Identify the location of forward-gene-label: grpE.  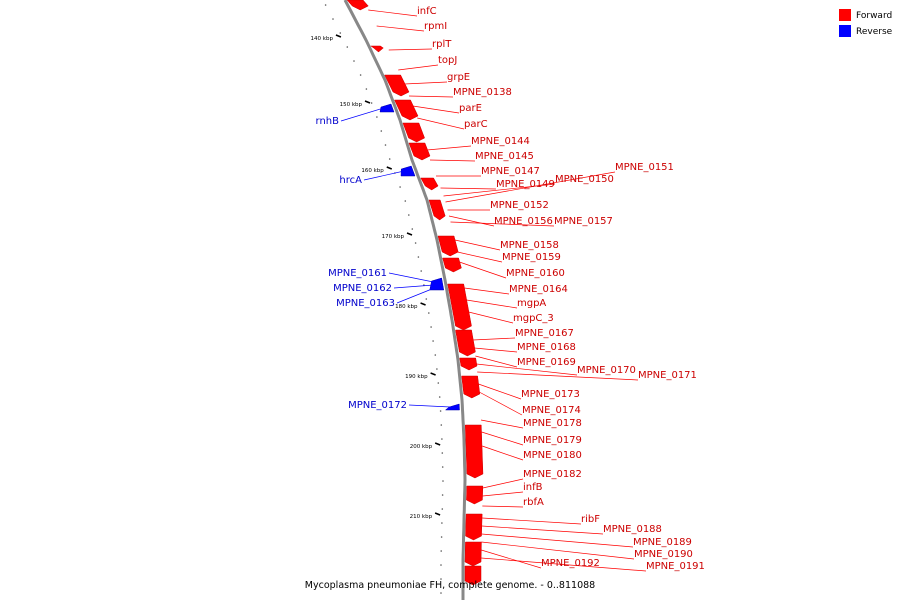
(458, 77).